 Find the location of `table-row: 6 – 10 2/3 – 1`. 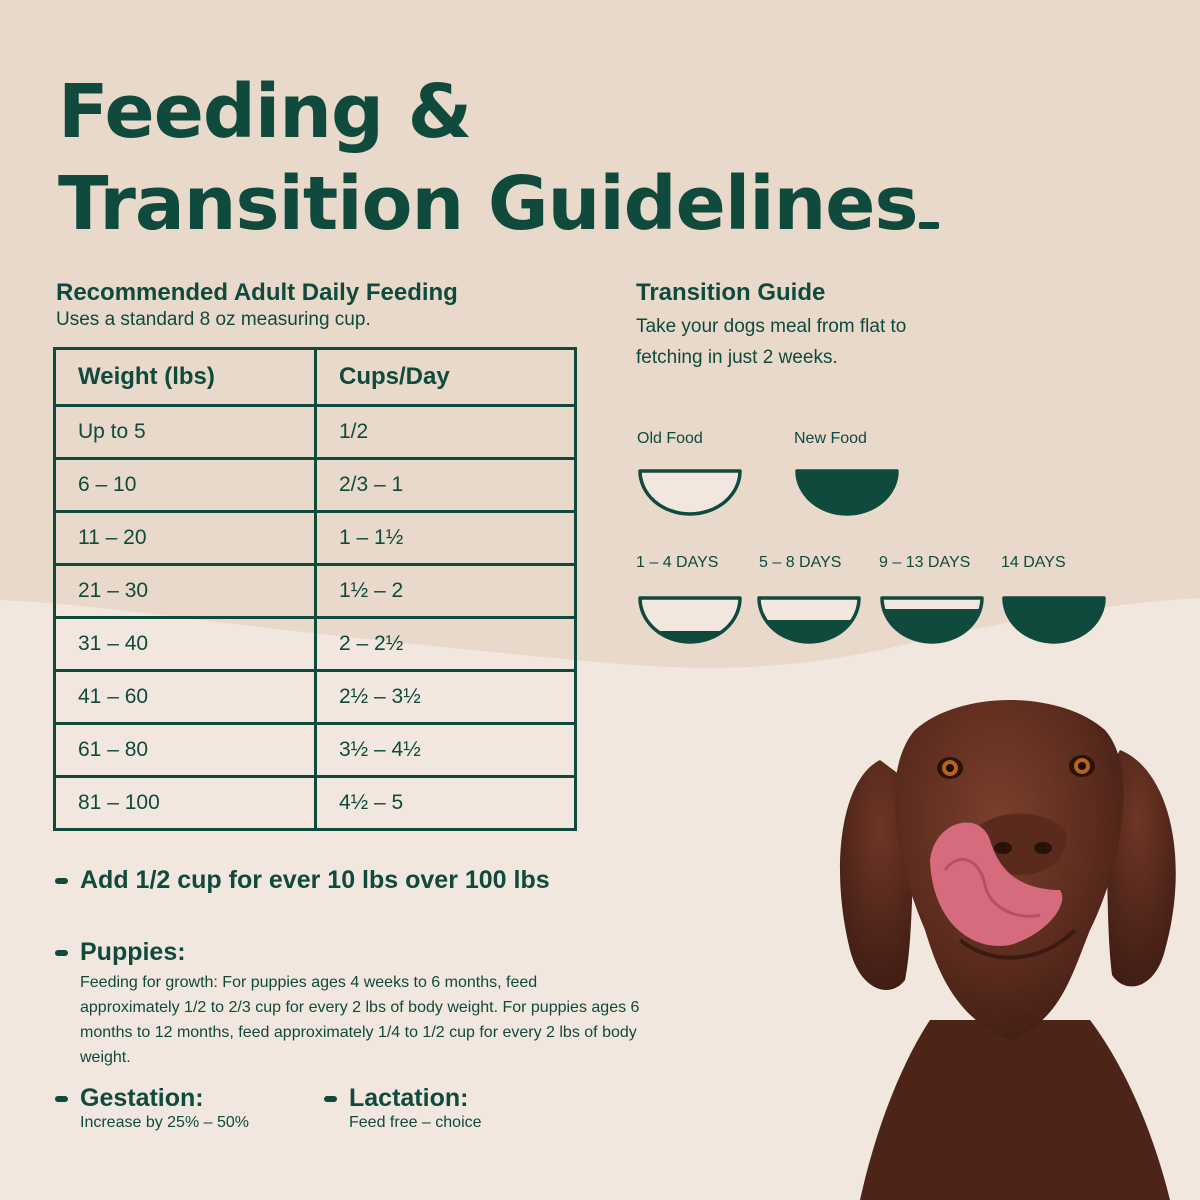

table-row: 6 – 10 2/3 – 1 is located at coordinates (315, 485).